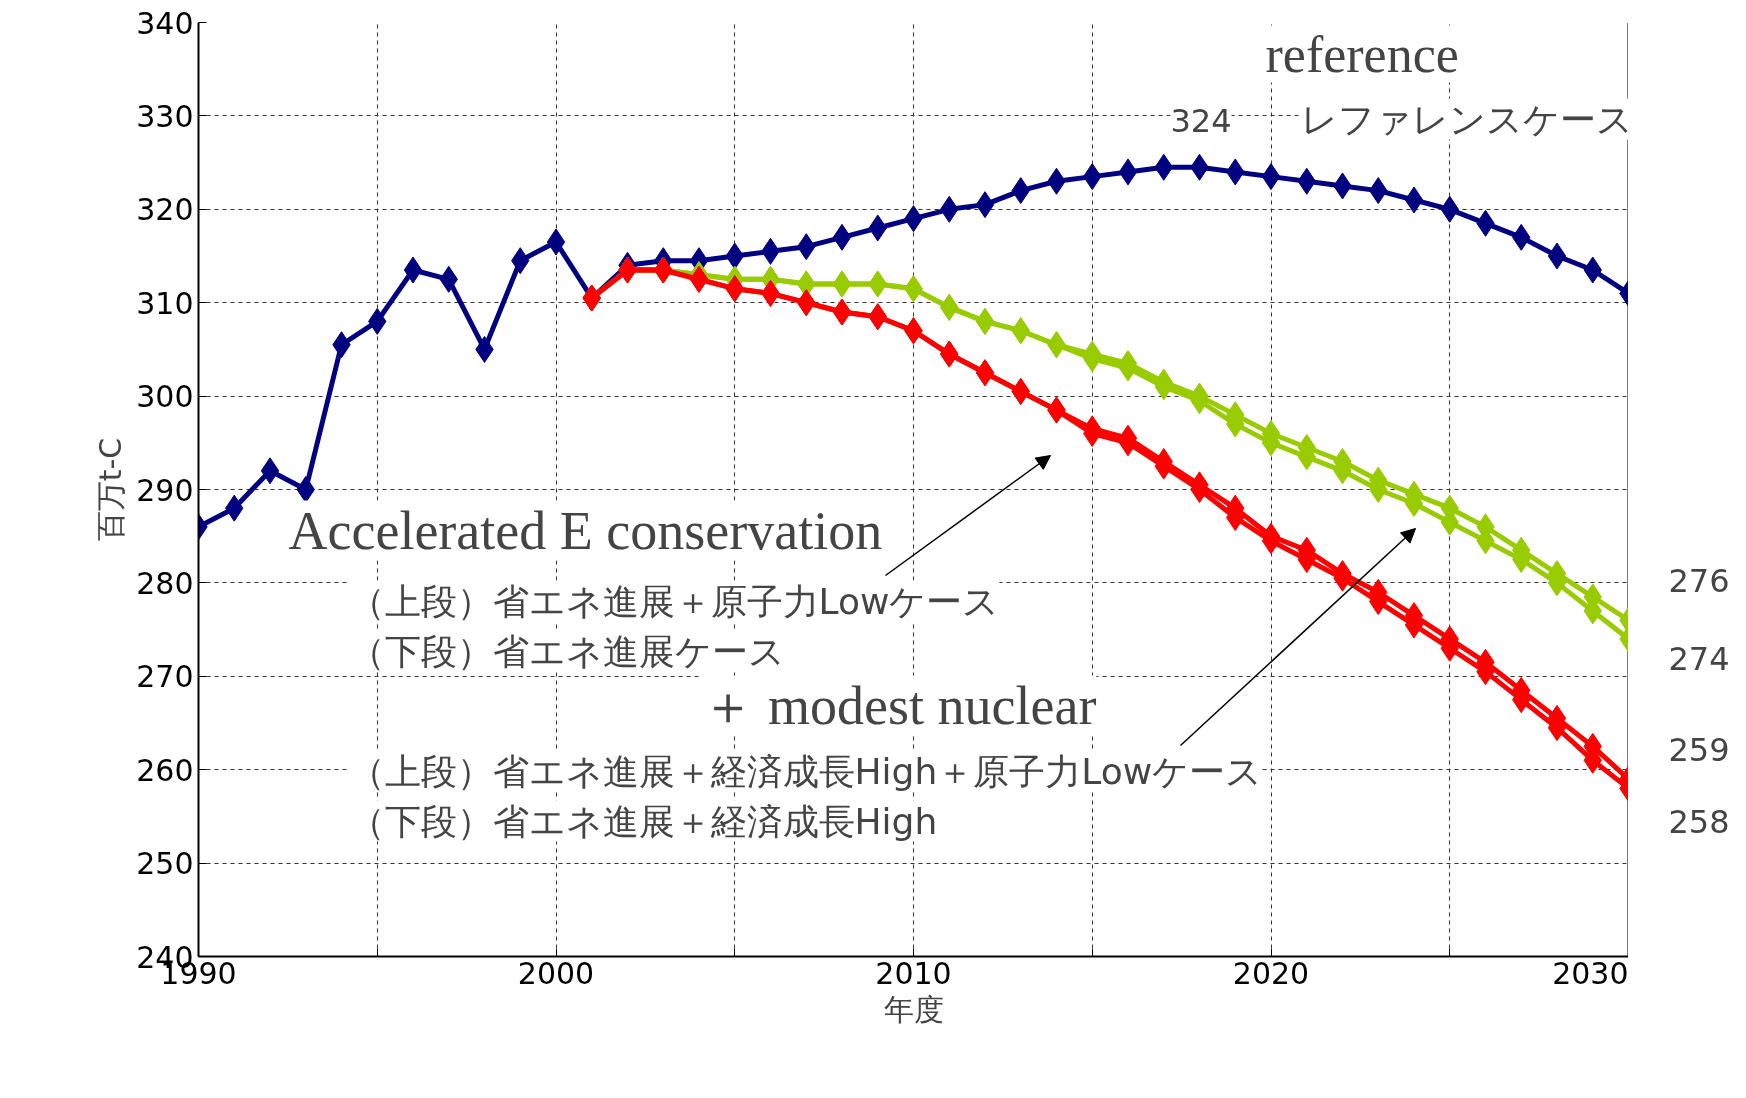 This screenshot has height=1098, width=1746. I want to click on y-tick-label: 320, so click(165, 210).